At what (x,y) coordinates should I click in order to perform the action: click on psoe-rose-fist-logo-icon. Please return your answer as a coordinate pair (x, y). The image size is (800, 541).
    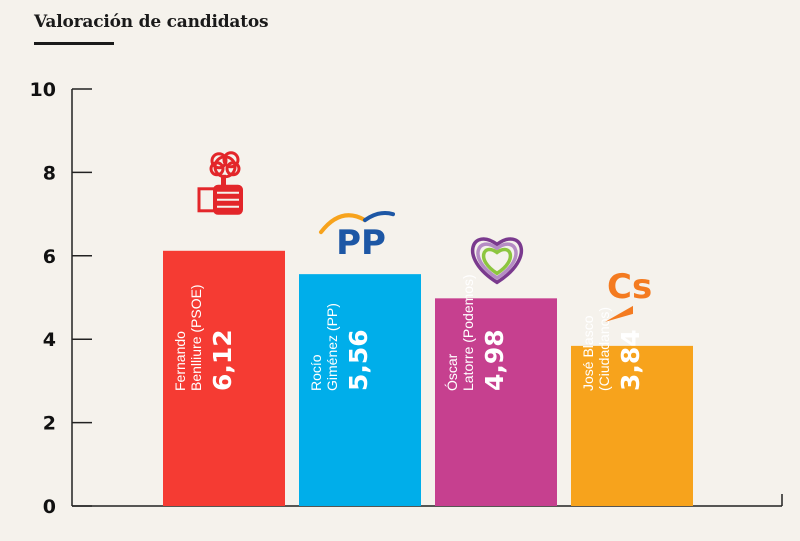
    Looking at the image, I should click on (220, 183).